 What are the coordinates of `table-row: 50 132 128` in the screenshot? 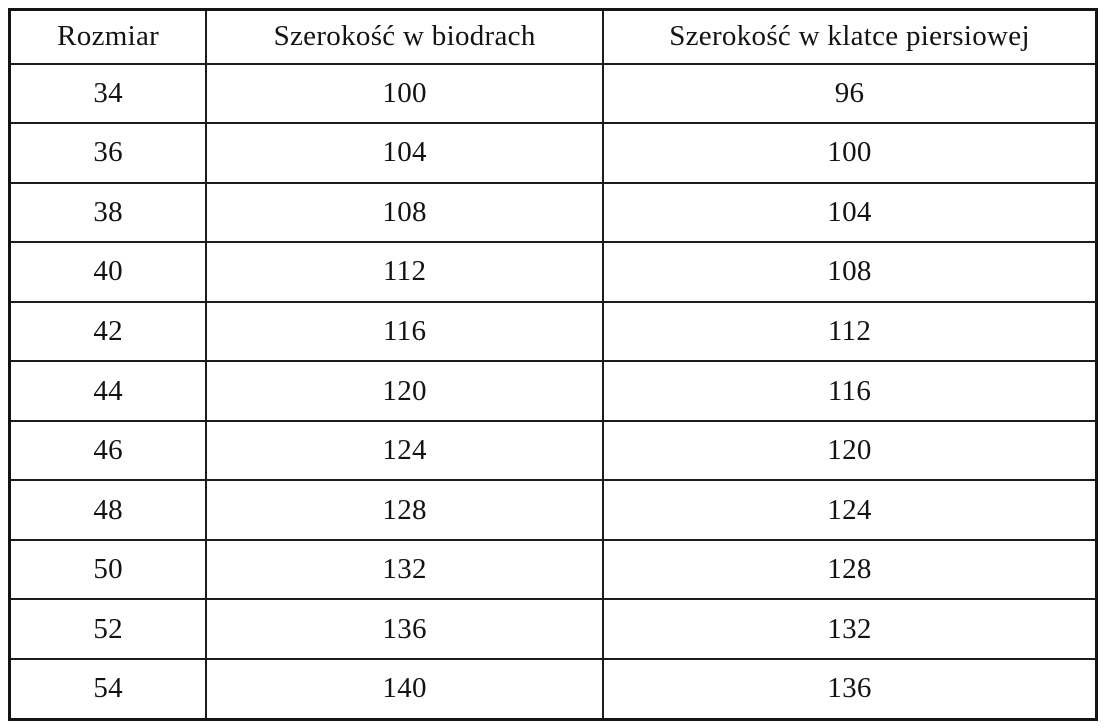 It's located at (553, 569).